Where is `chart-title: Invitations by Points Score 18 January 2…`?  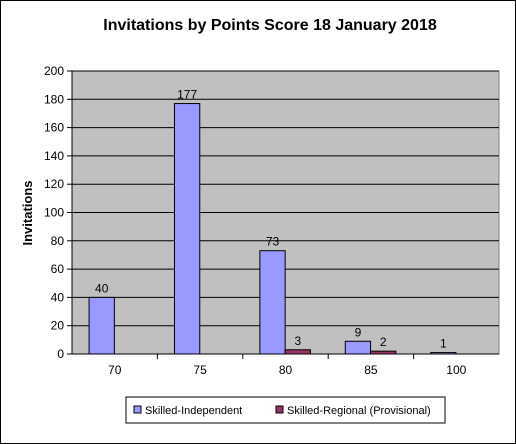
chart-title: Invitations by Points Score 18 January 2… is located at coordinates (270, 25).